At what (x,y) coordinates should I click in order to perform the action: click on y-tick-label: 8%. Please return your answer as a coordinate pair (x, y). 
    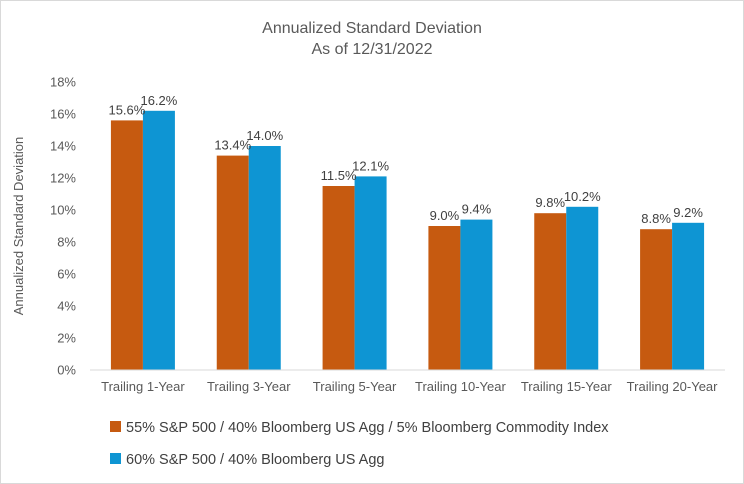
    Looking at the image, I should click on (66, 242).